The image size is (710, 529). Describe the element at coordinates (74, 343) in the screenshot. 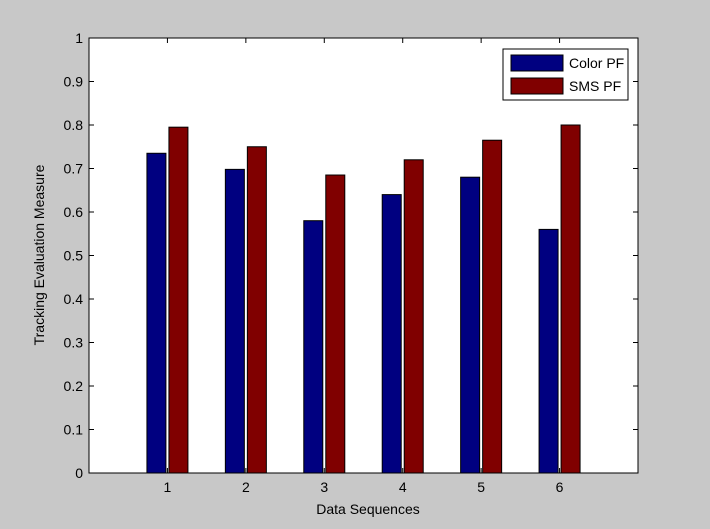

I see `y-tick-label: 0.3` at that location.